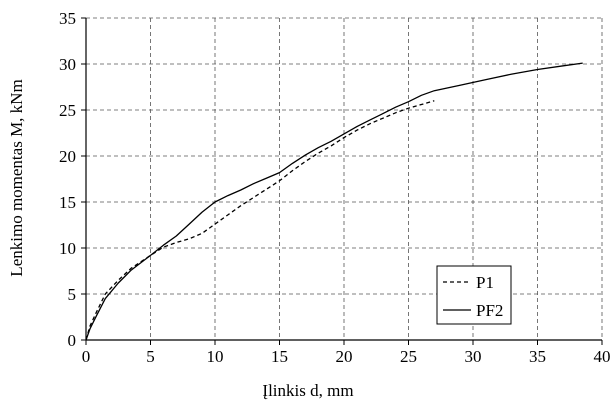  Describe the element at coordinates (67, 156) in the screenshot. I see `y-tick-label: 20` at that location.